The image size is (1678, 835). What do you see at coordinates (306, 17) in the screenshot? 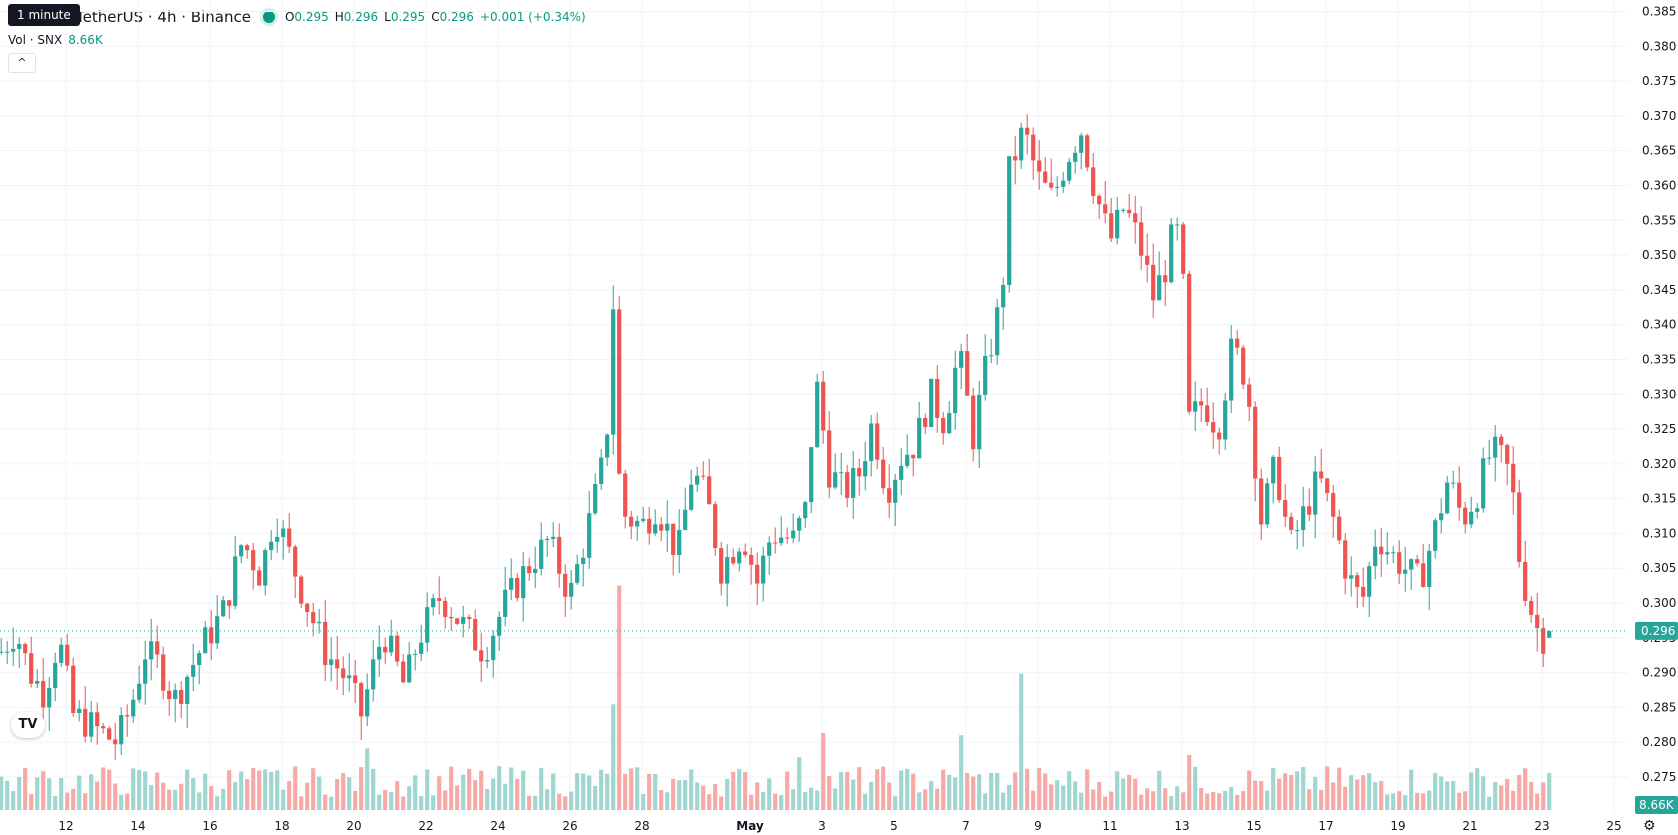
I see `ohlc-open: O0.295` at bounding box center [306, 17].